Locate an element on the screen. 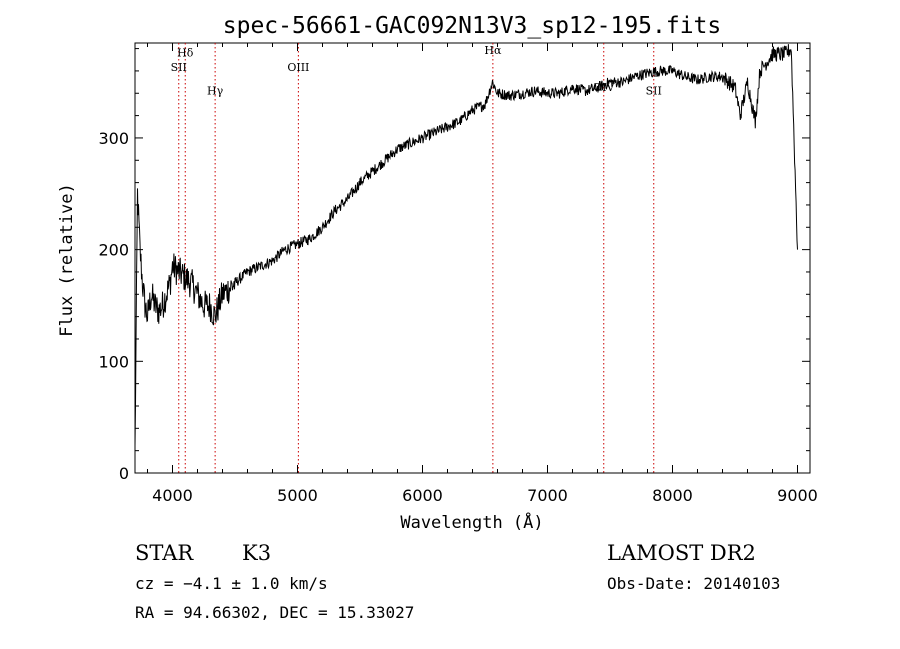 The image size is (900, 649). x-tick-label-4: 8000 is located at coordinates (672, 495).